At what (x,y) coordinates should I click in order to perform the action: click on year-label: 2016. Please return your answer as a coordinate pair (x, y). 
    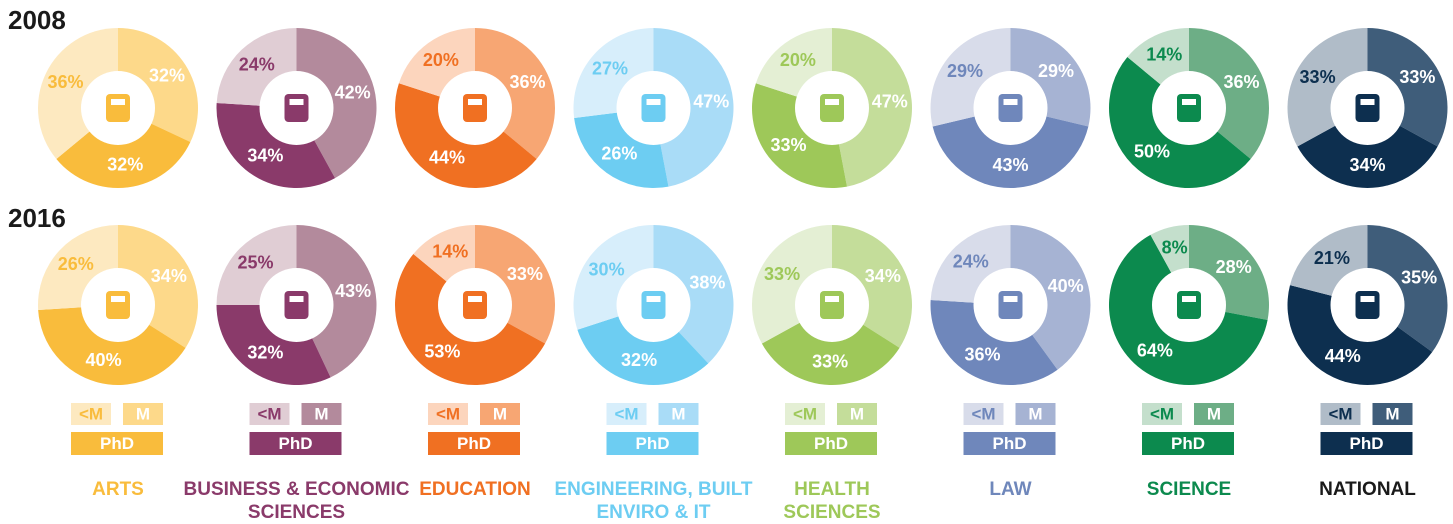
    Looking at the image, I should click on (37, 218).